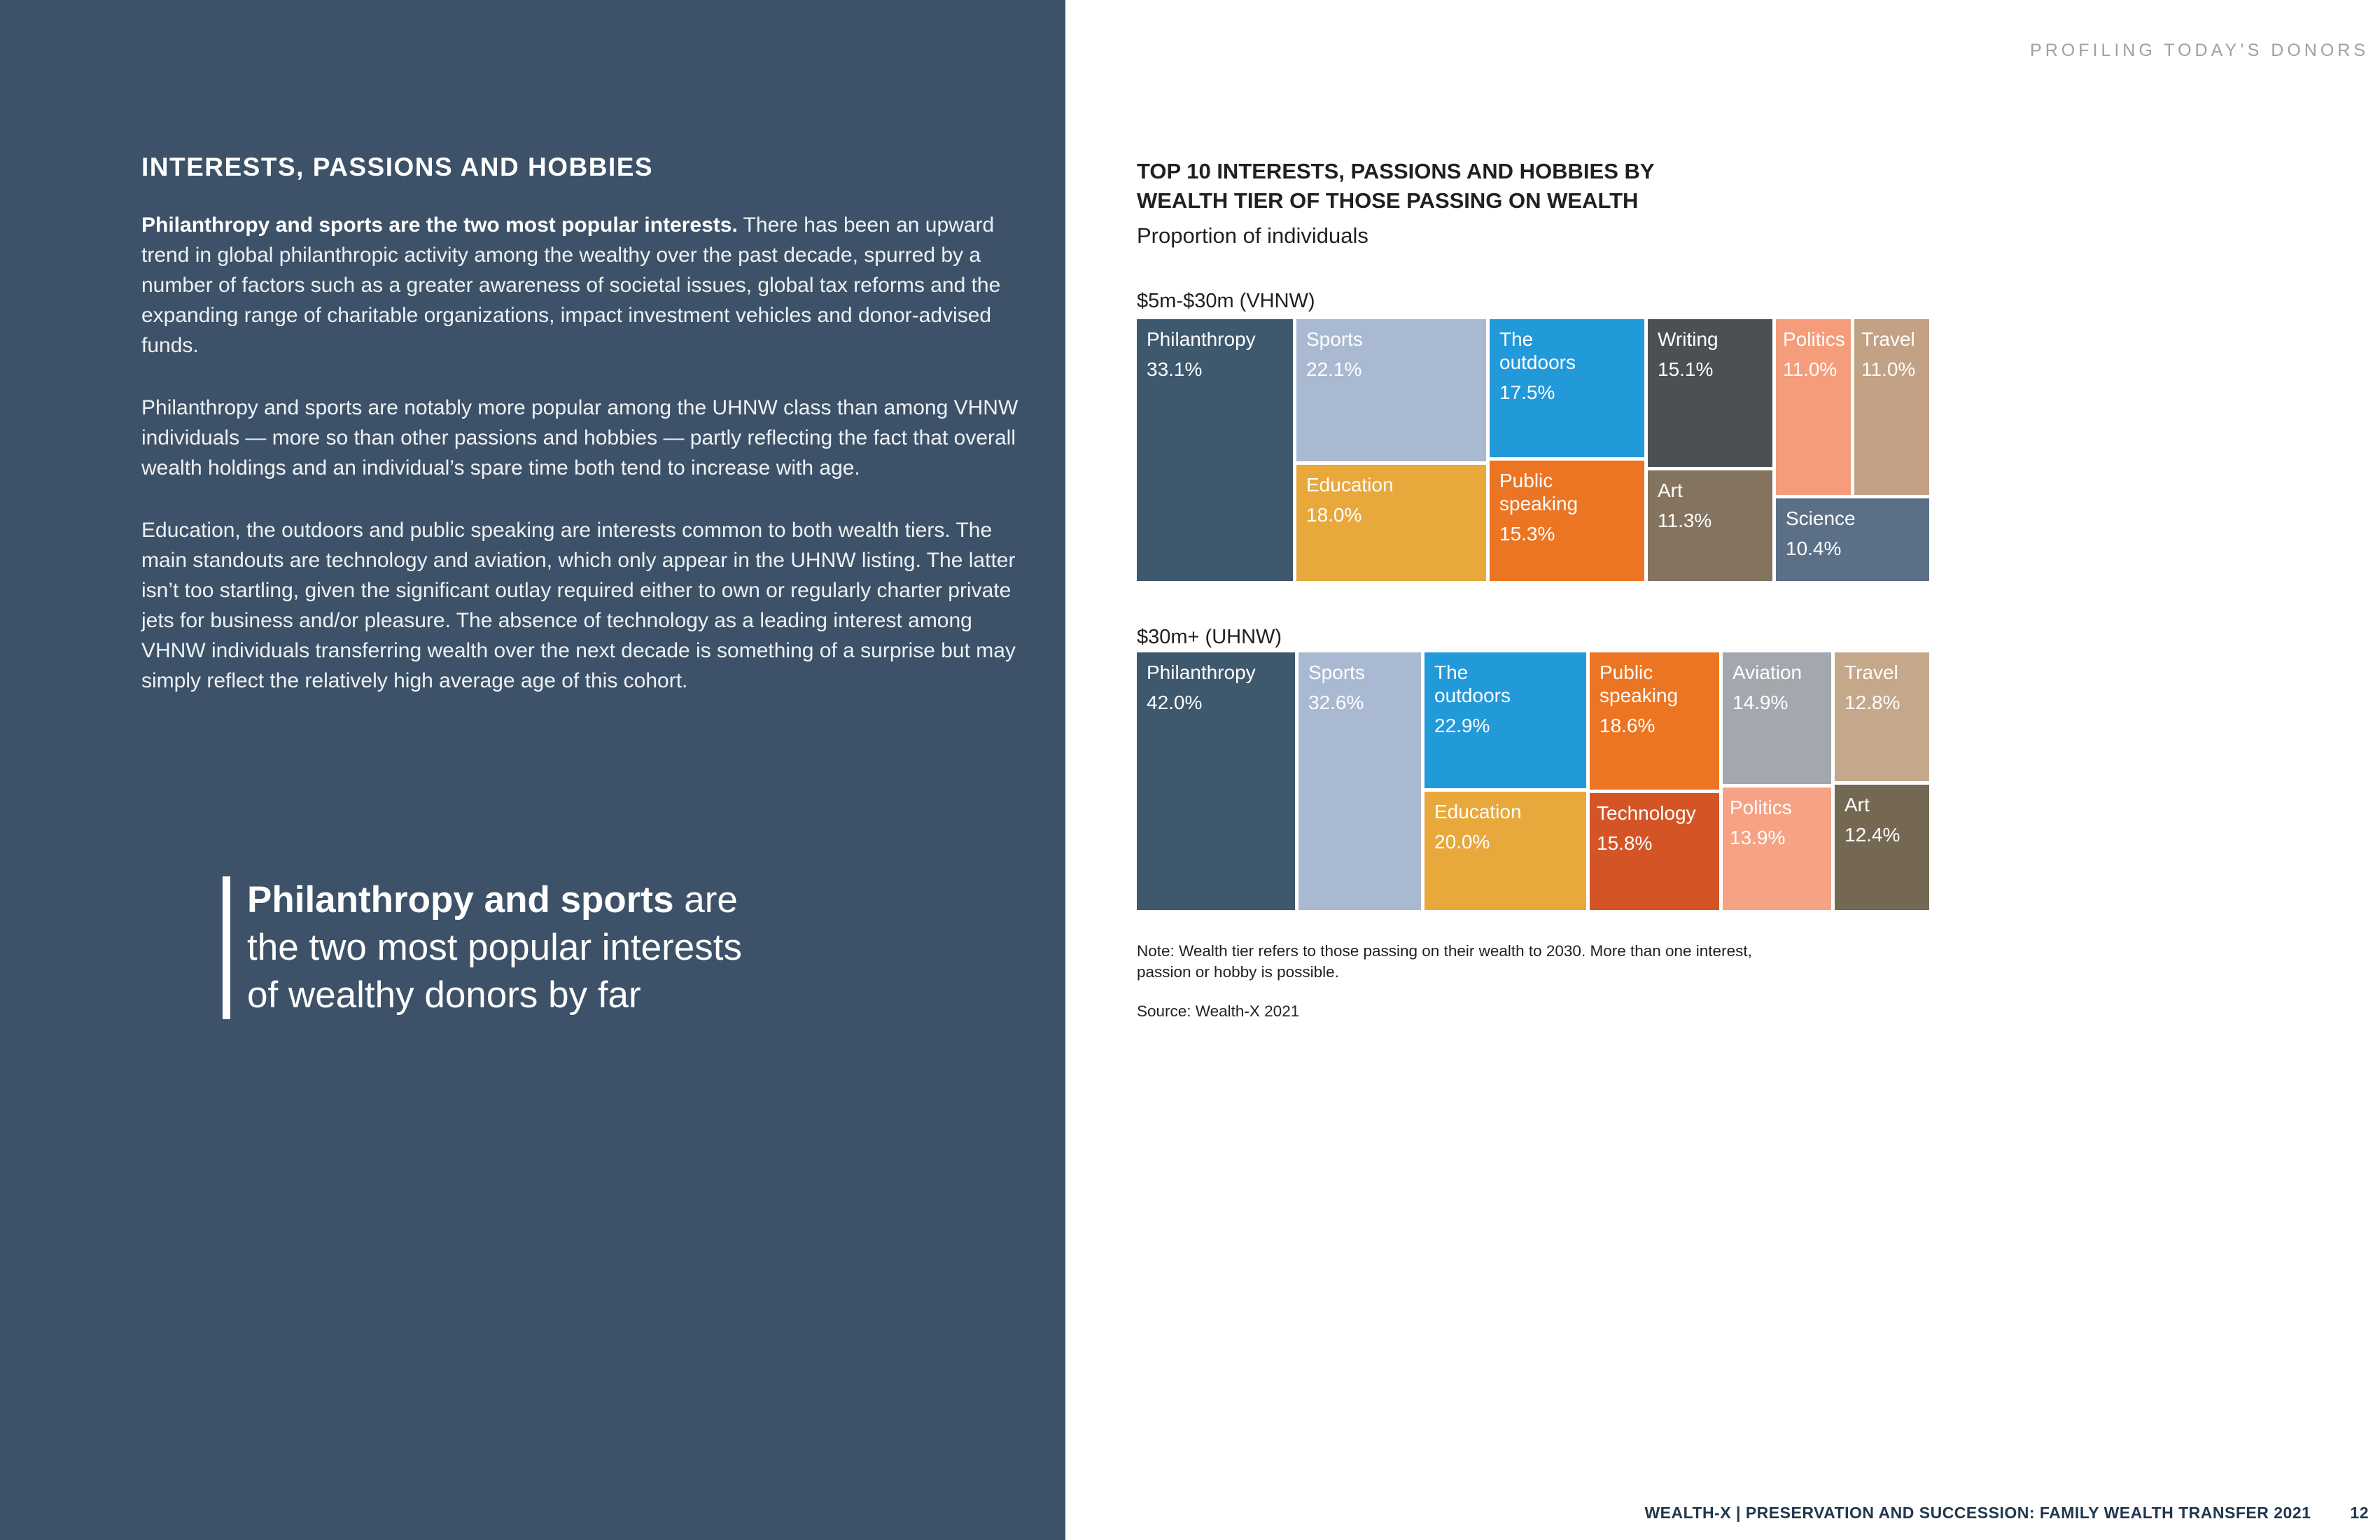 This screenshot has height=1540, width=2380. I want to click on cell-value: 11.3%, so click(1685, 520).